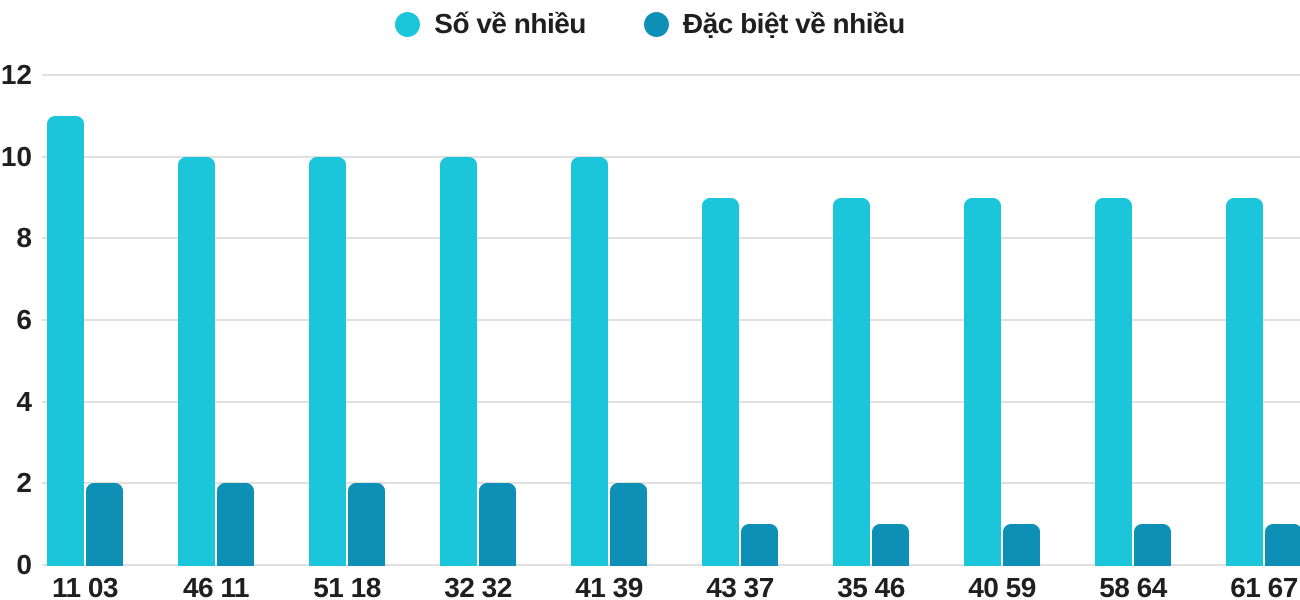 The width and height of the screenshot is (1300, 600). I want to click on x-axis-category-label: 58 64, so click(1133, 586).